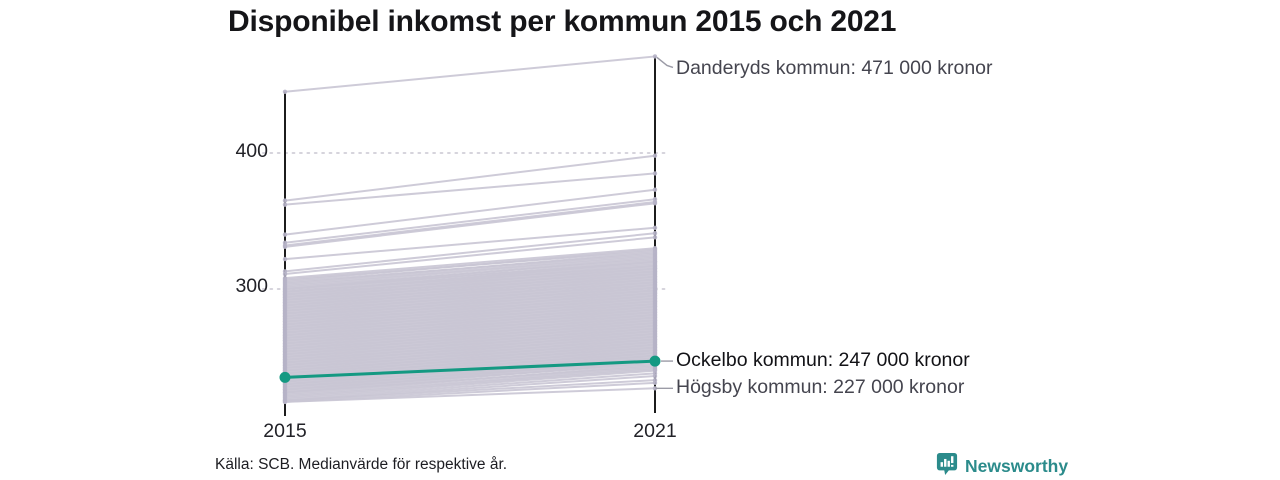  I want to click on highlight-dot-2015, so click(285, 377).